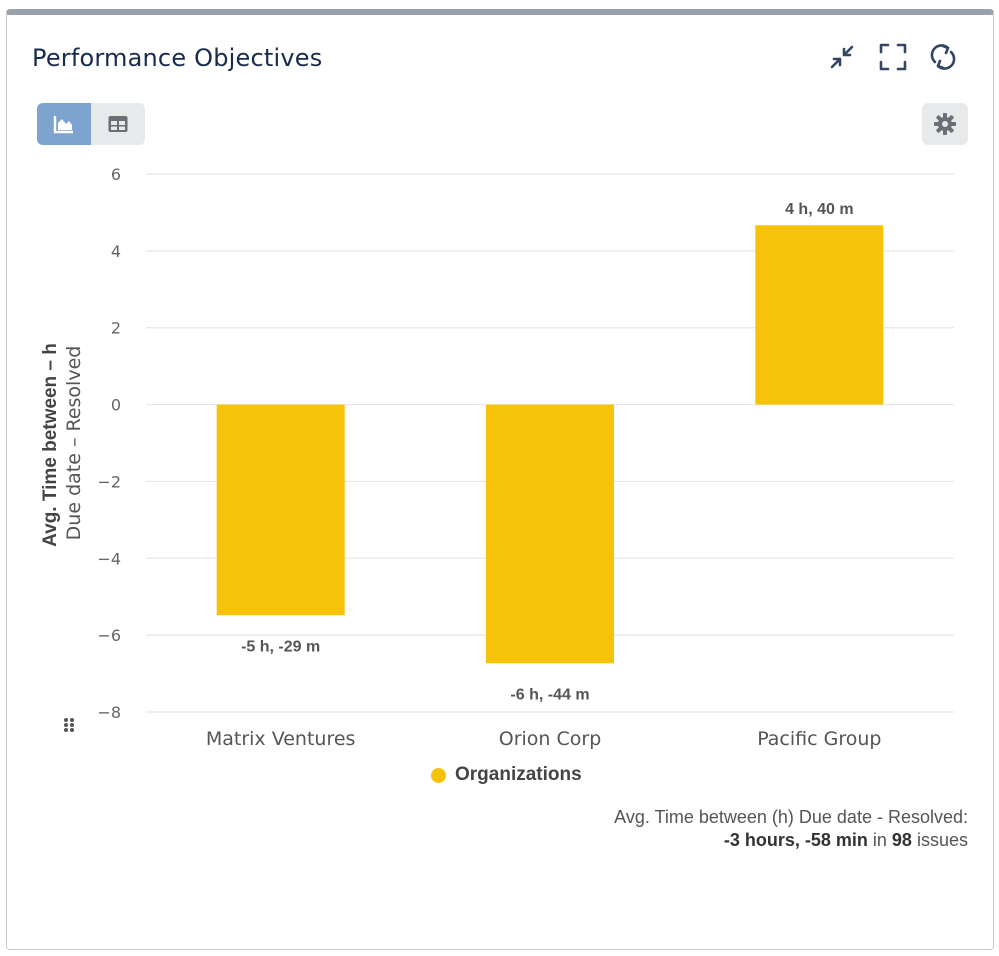 This screenshot has height=956, width=999. What do you see at coordinates (116, 174) in the screenshot?
I see `y-tick-label: 6` at bounding box center [116, 174].